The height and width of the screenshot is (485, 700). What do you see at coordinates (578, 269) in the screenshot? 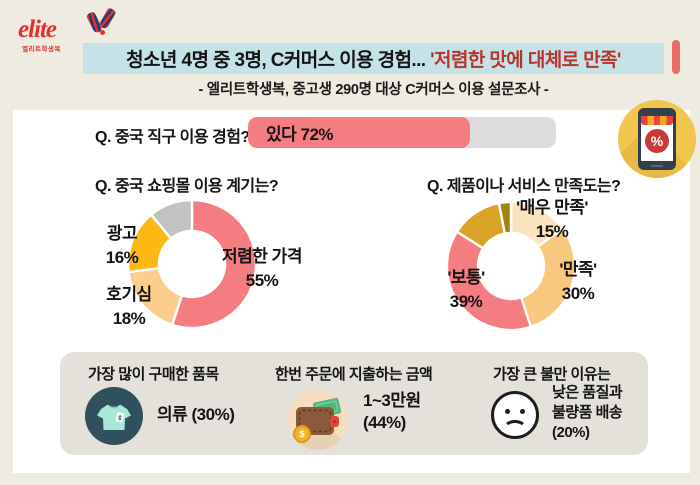
I see `callout-satisfied-label: '만족'` at bounding box center [578, 269].